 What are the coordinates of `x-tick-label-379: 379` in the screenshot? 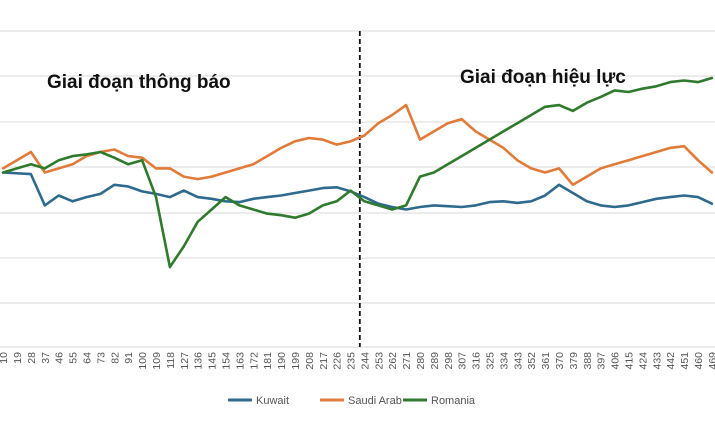 It's located at (574, 361).